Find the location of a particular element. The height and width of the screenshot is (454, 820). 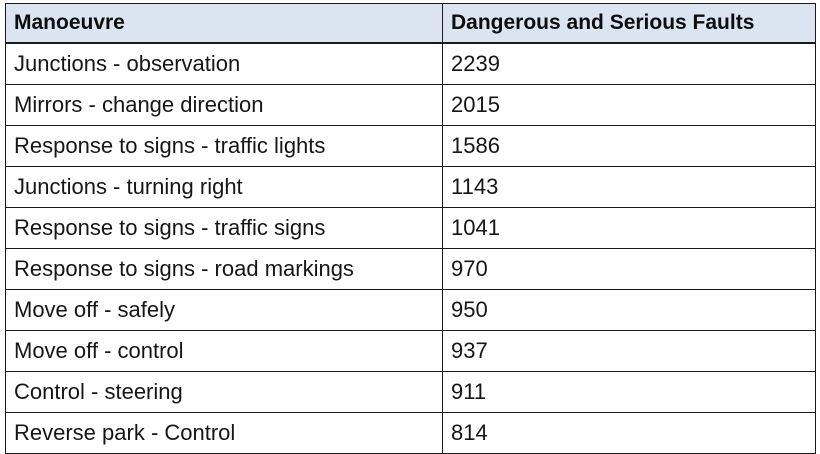

column-header-faults: Dangerous and Serious Faults is located at coordinates (629, 23).